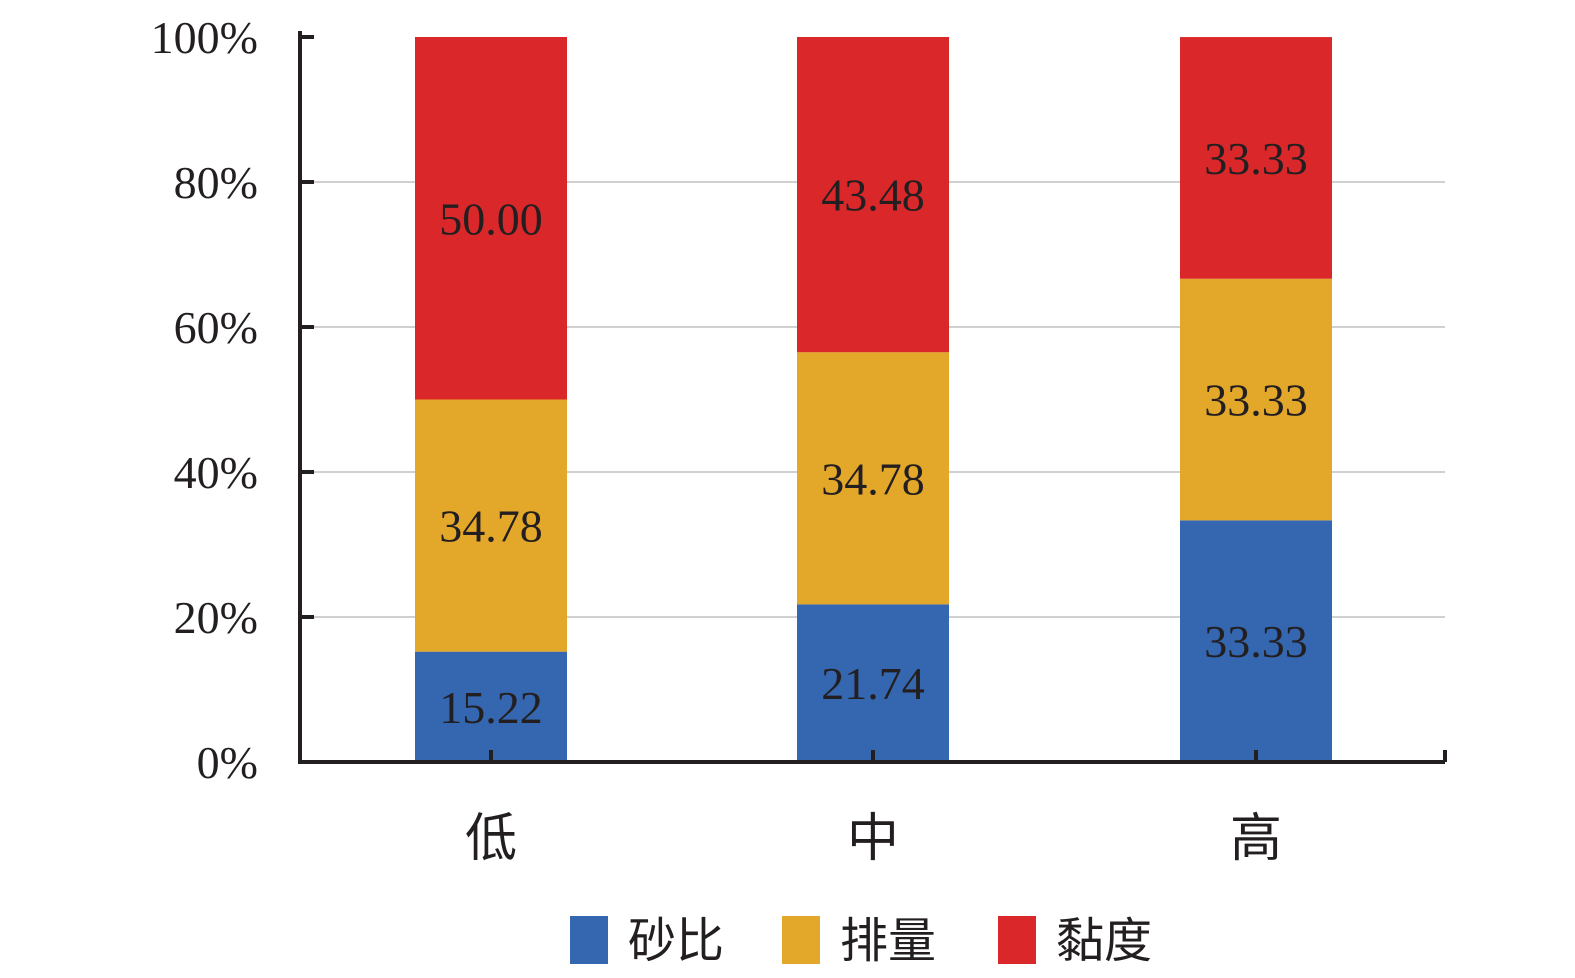 This screenshot has height=978, width=1575. I want to click on data-label: 43.48, so click(873, 195).